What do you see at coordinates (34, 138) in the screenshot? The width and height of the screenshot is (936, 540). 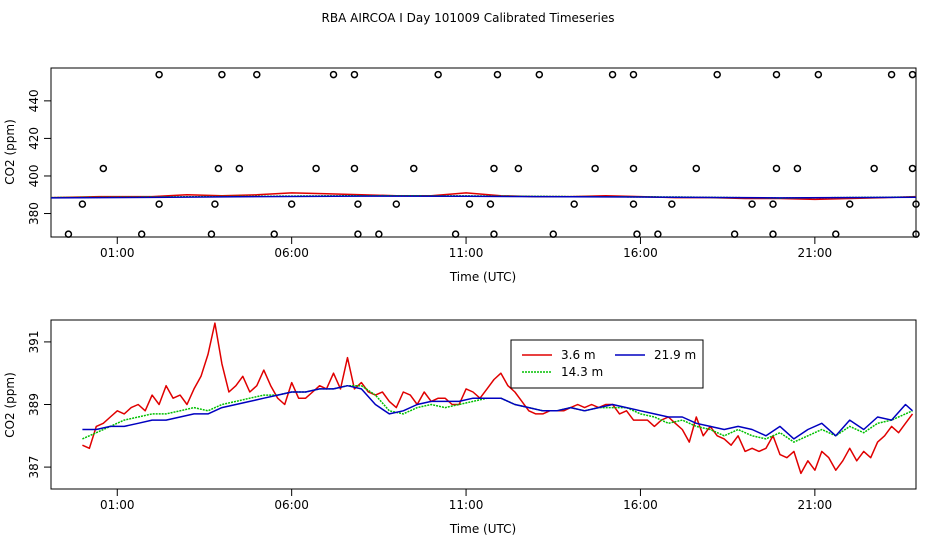 I see `y-tick-label: 420` at bounding box center [34, 138].